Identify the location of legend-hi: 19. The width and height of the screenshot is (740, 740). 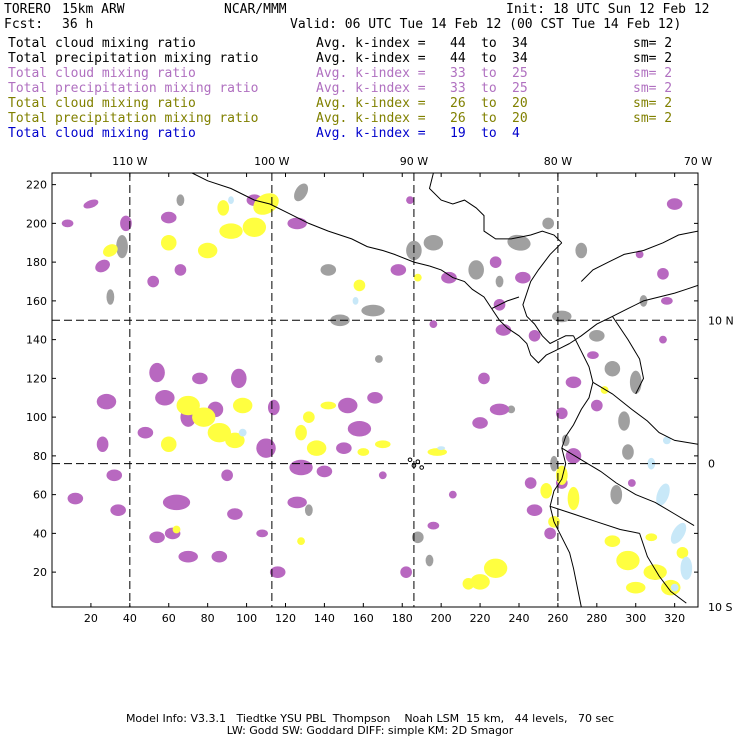
(458, 133).